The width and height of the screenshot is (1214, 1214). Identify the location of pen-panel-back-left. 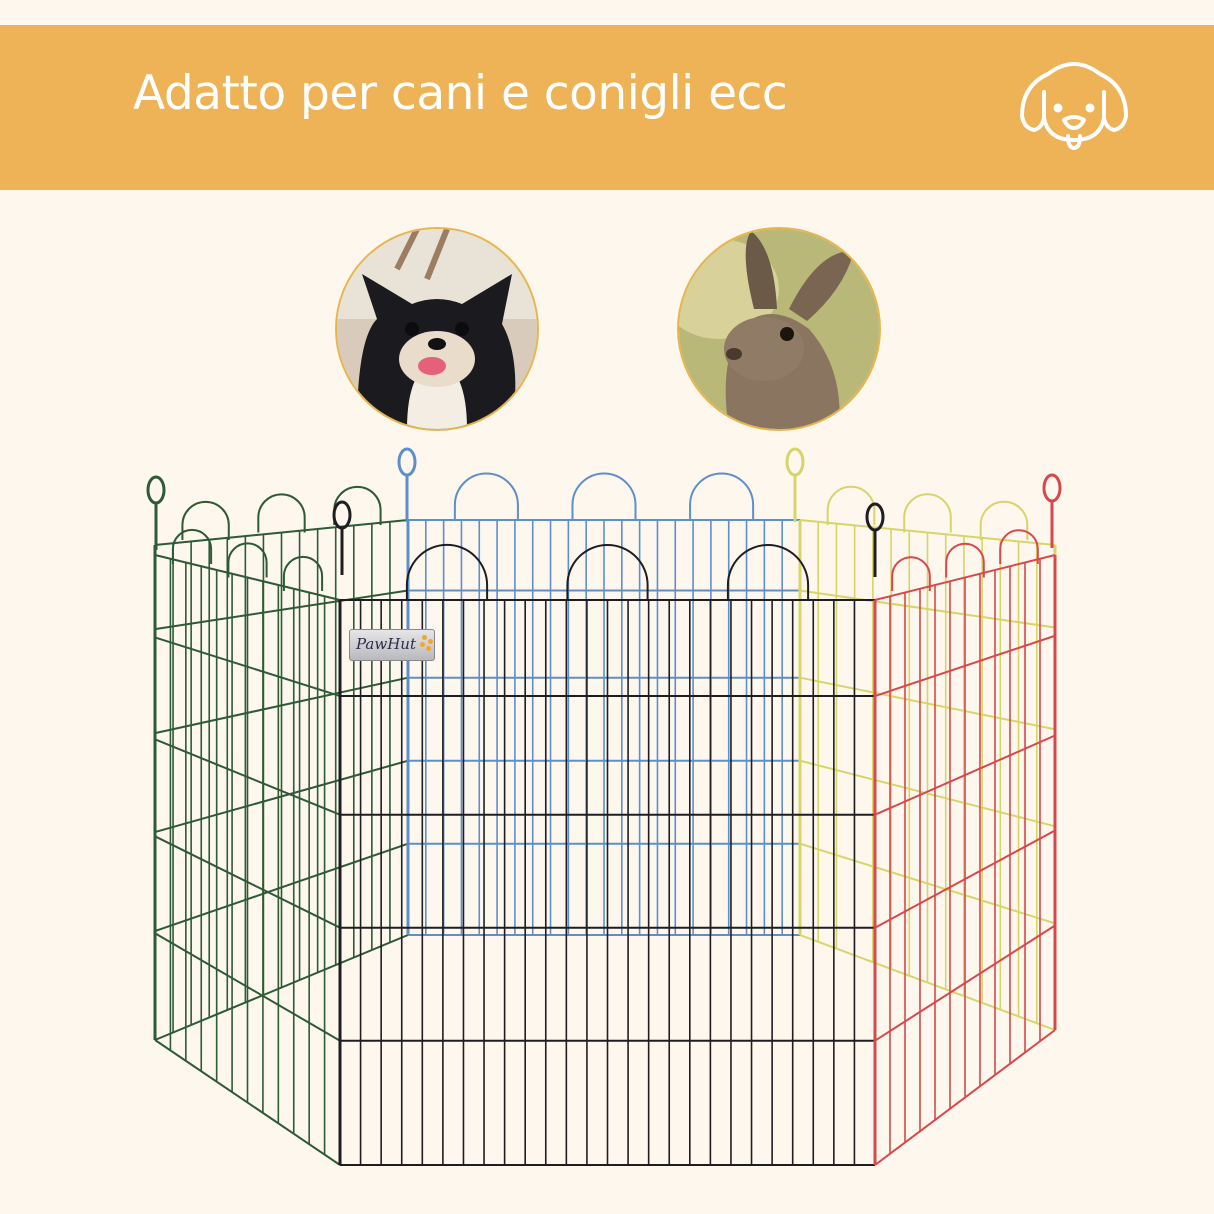
(281, 763).